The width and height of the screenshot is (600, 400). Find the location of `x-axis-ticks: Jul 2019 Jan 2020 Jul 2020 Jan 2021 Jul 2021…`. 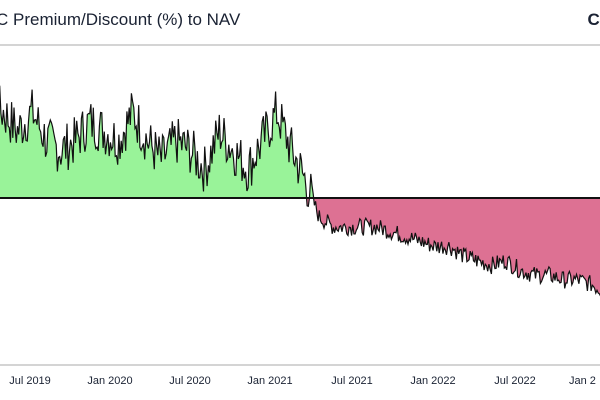

x-axis-ticks: Jul 2019 Jan 2020 Jul 2020 Jan 2021 Jul 2021… is located at coordinates (302, 381).